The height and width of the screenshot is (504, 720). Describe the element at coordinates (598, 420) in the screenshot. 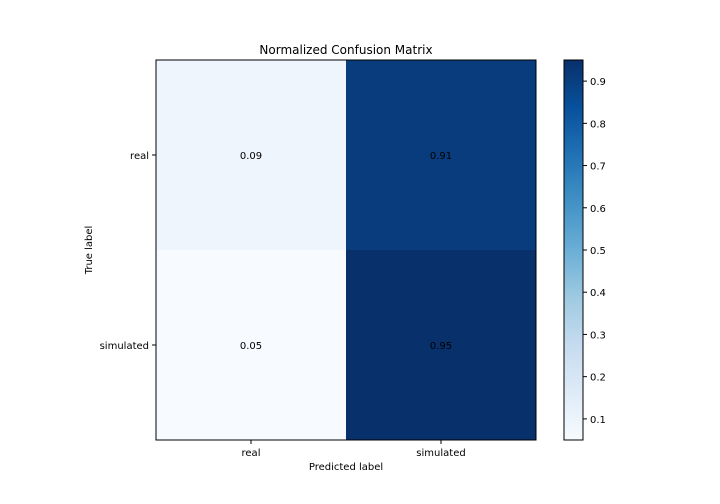

I see `colorbar-tick-label: 0.1` at that location.